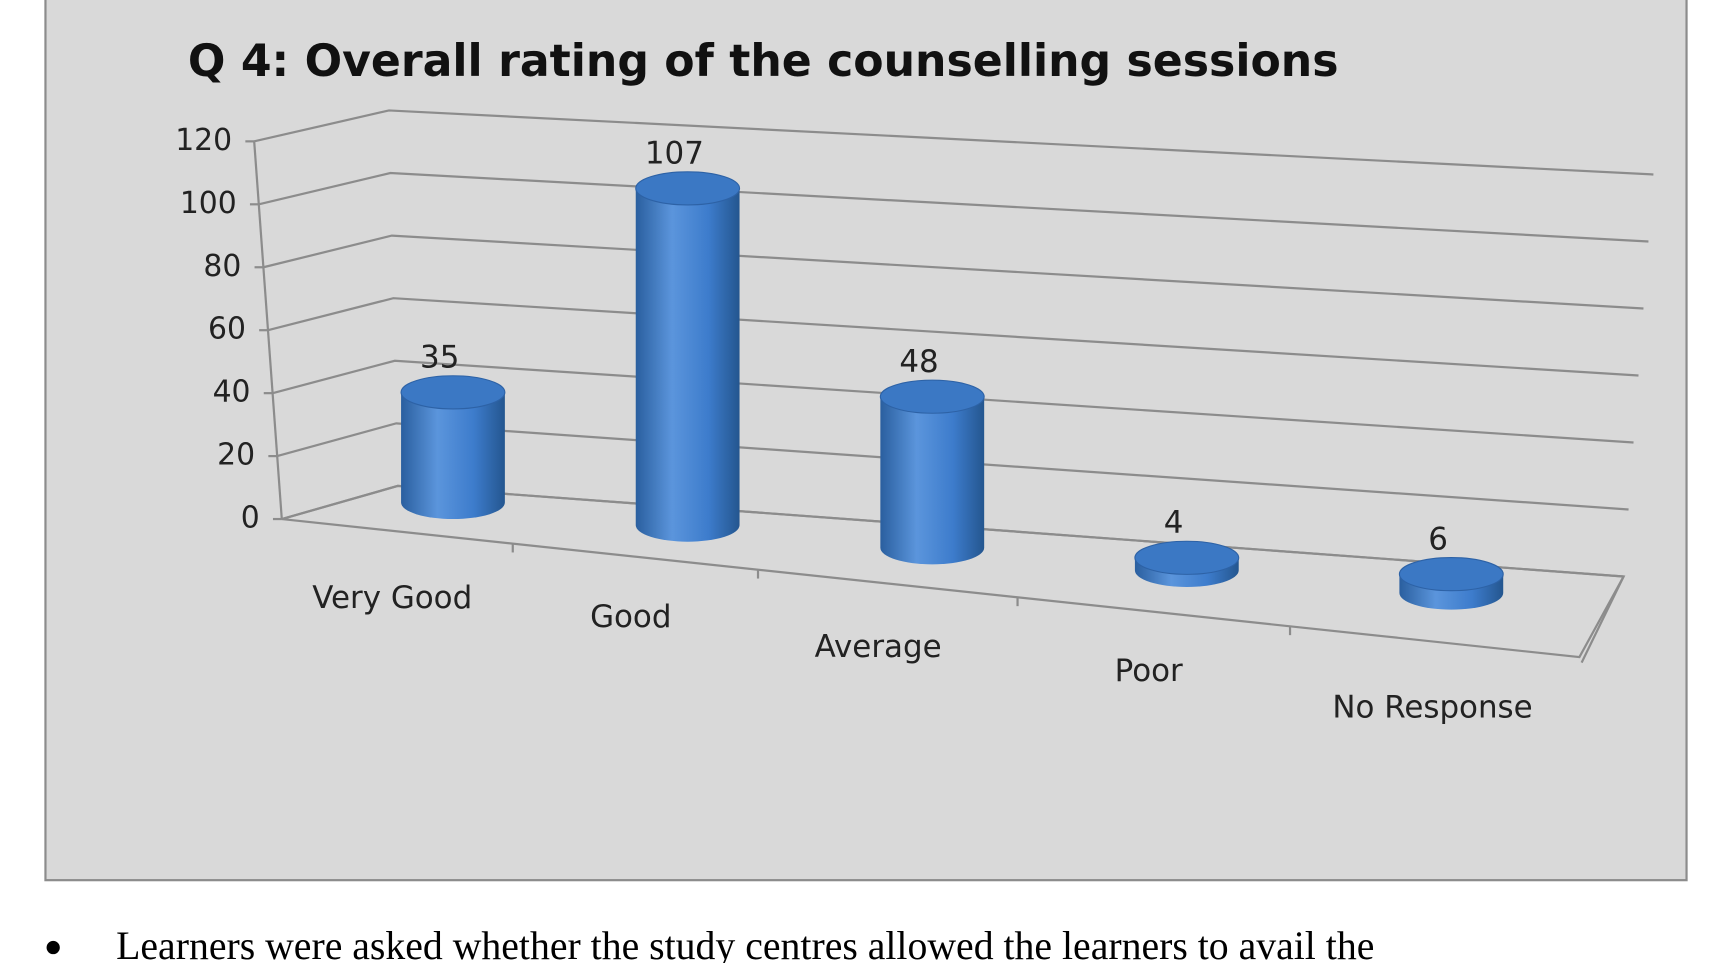 This screenshot has height=963, width=1732. Describe the element at coordinates (1432, 707) in the screenshot. I see `x-tick-label: No Response` at that location.